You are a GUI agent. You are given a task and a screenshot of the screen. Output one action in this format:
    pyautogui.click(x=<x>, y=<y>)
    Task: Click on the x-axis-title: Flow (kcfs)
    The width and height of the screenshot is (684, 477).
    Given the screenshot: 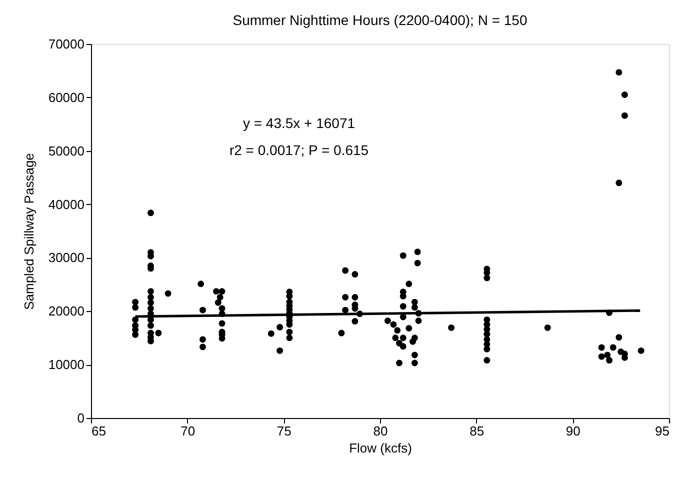 What is the action you would take?
    pyautogui.click(x=380, y=448)
    